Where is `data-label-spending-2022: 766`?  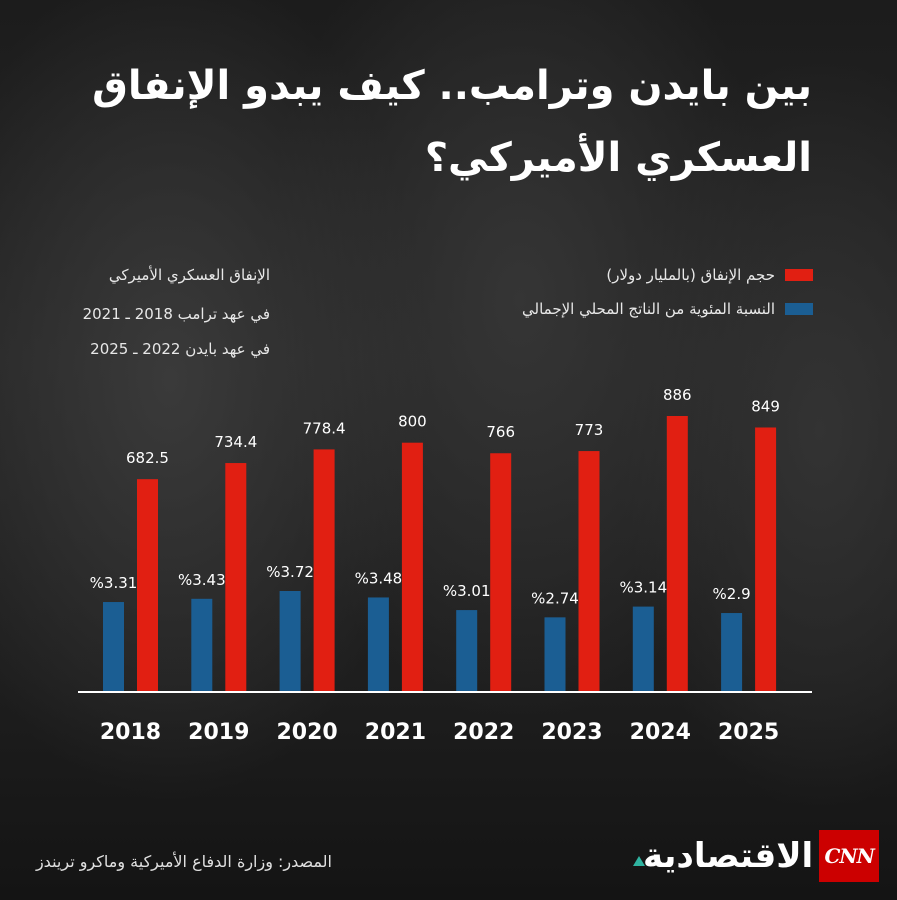 data-label-spending-2022: 766 is located at coordinates (500, 432).